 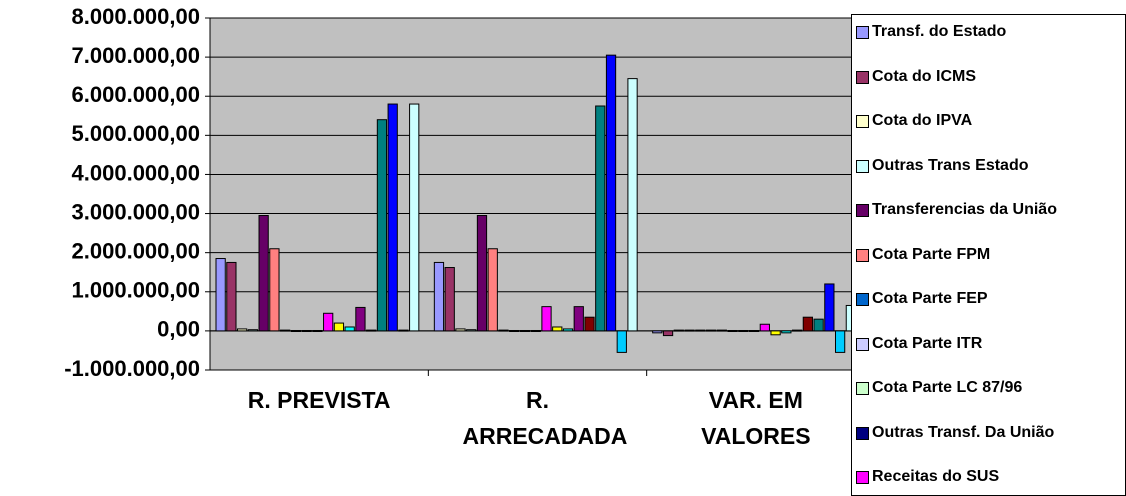 I want to click on legend-item: Receitas do SUS, so click(x=987, y=477).